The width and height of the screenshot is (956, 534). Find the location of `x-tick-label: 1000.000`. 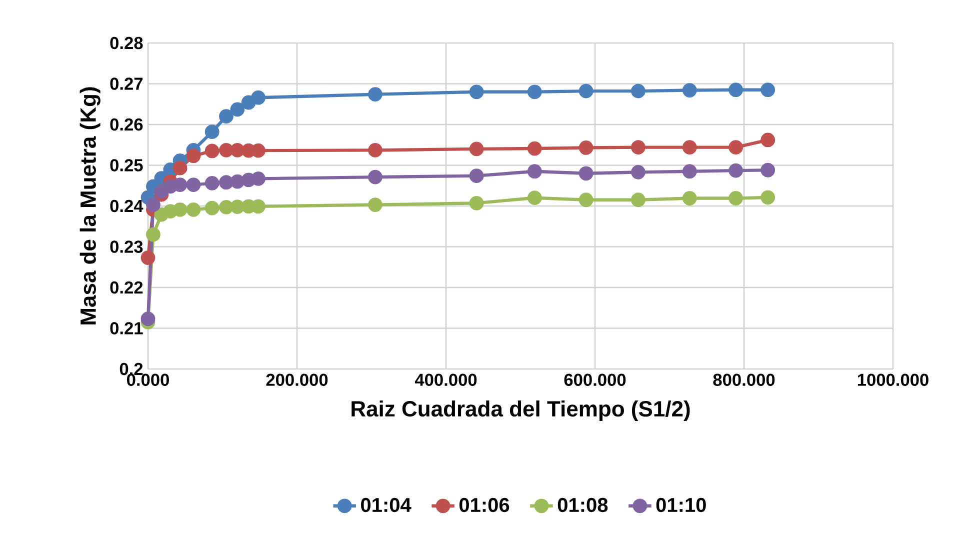

x-tick-label: 1000.000 is located at coordinates (893, 380).